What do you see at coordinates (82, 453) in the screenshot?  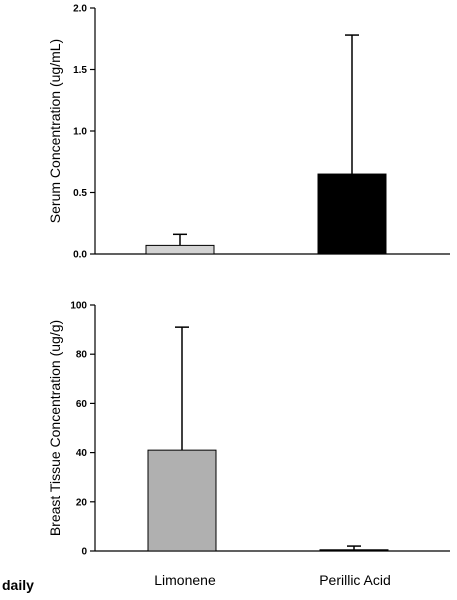 I see `tissue-y-tick-label: 40` at bounding box center [82, 453].